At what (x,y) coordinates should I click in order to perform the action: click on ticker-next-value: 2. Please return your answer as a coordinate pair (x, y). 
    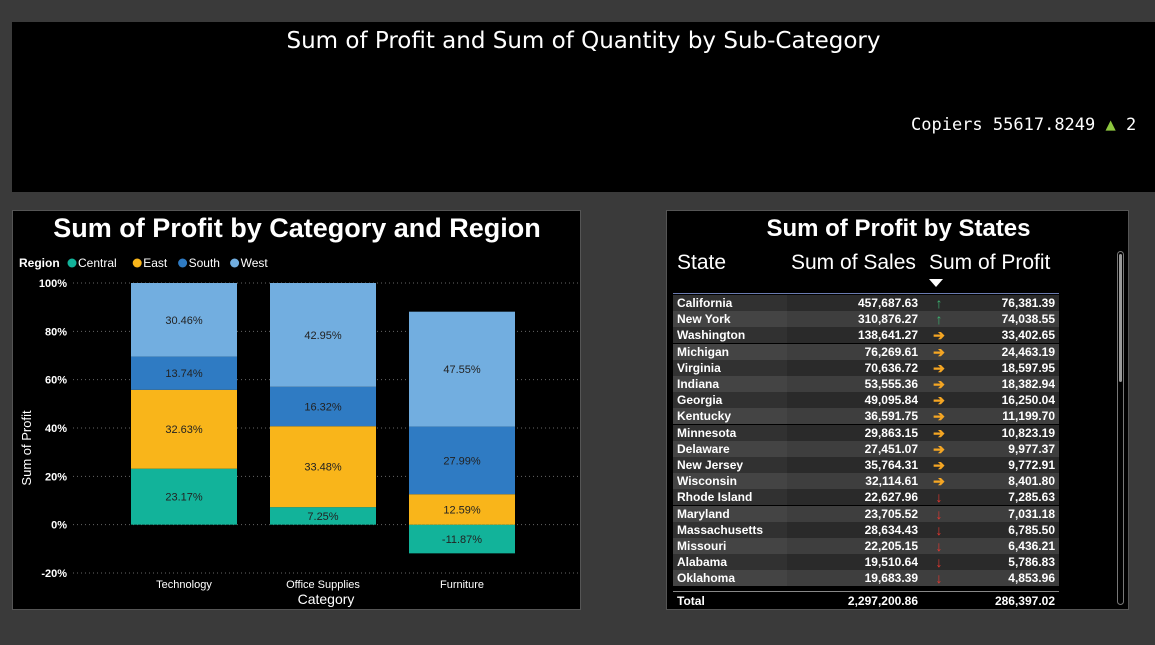
    Looking at the image, I should click on (1131, 125).